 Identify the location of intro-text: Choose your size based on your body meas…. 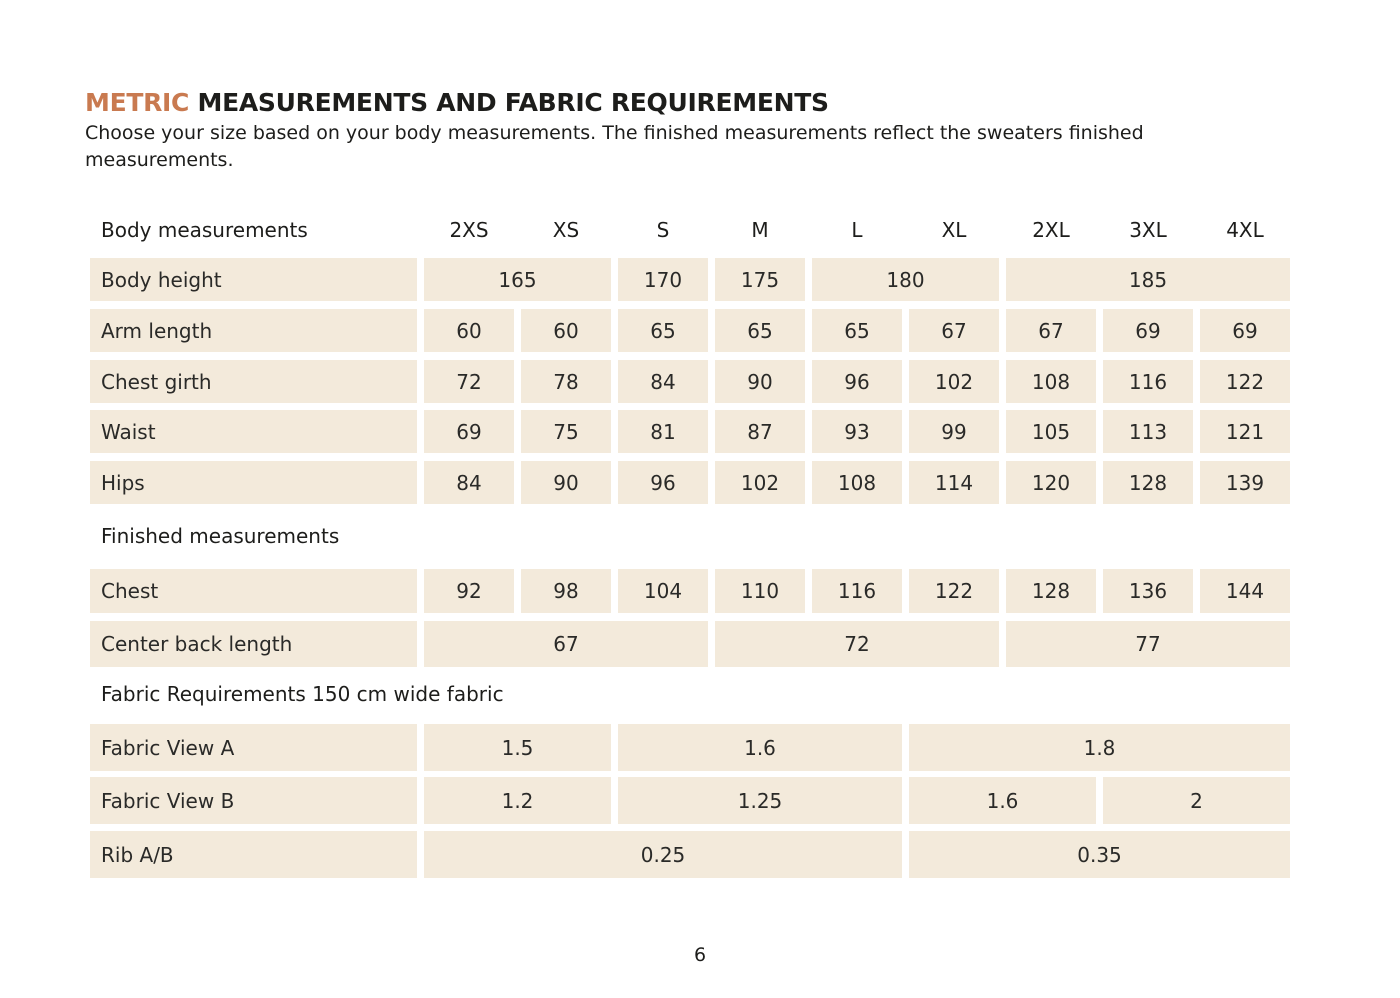
(614, 146).